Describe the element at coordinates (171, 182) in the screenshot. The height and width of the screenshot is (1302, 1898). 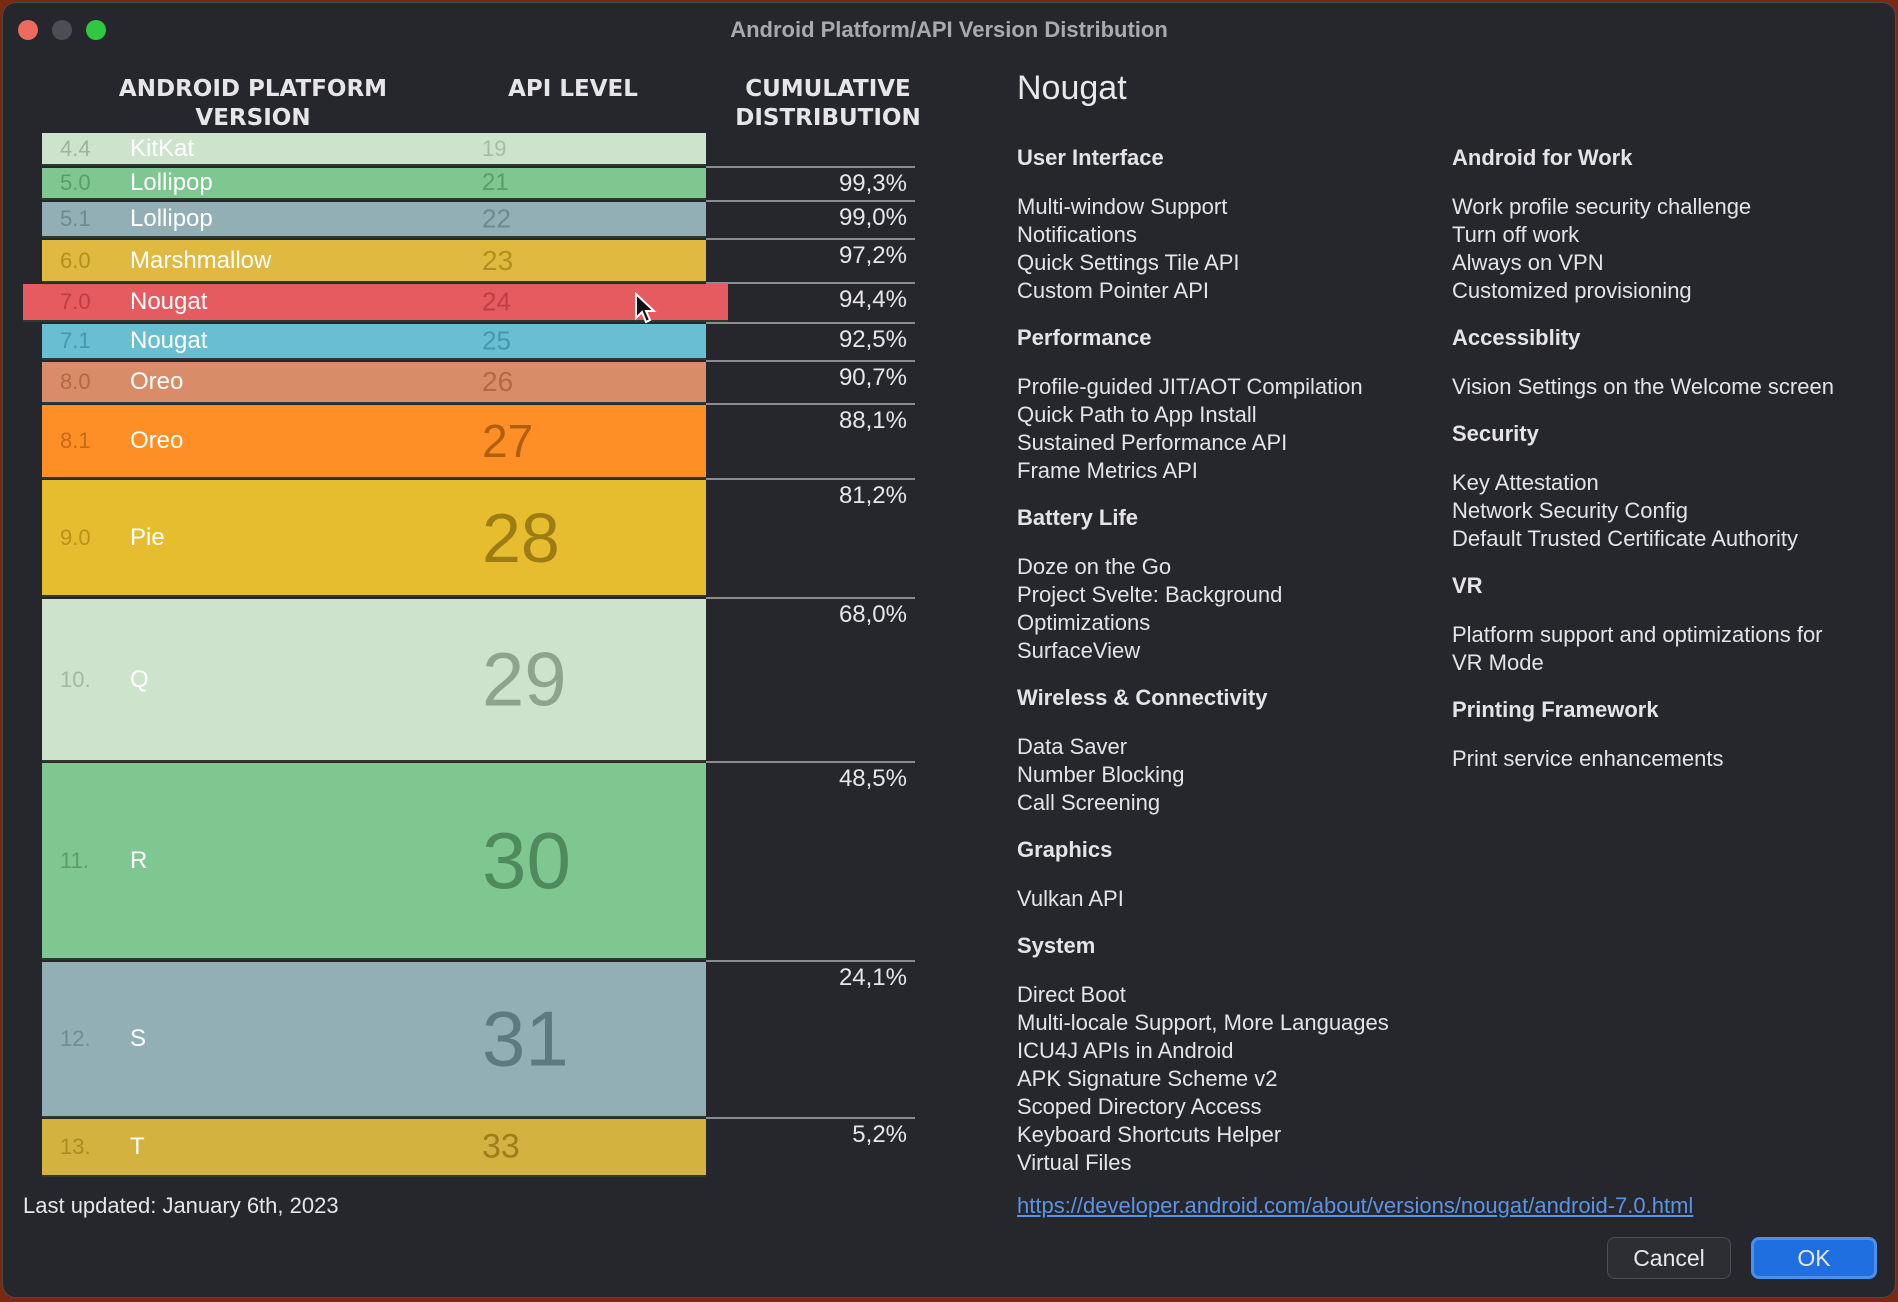
I see `codename: Lollipop` at that location.